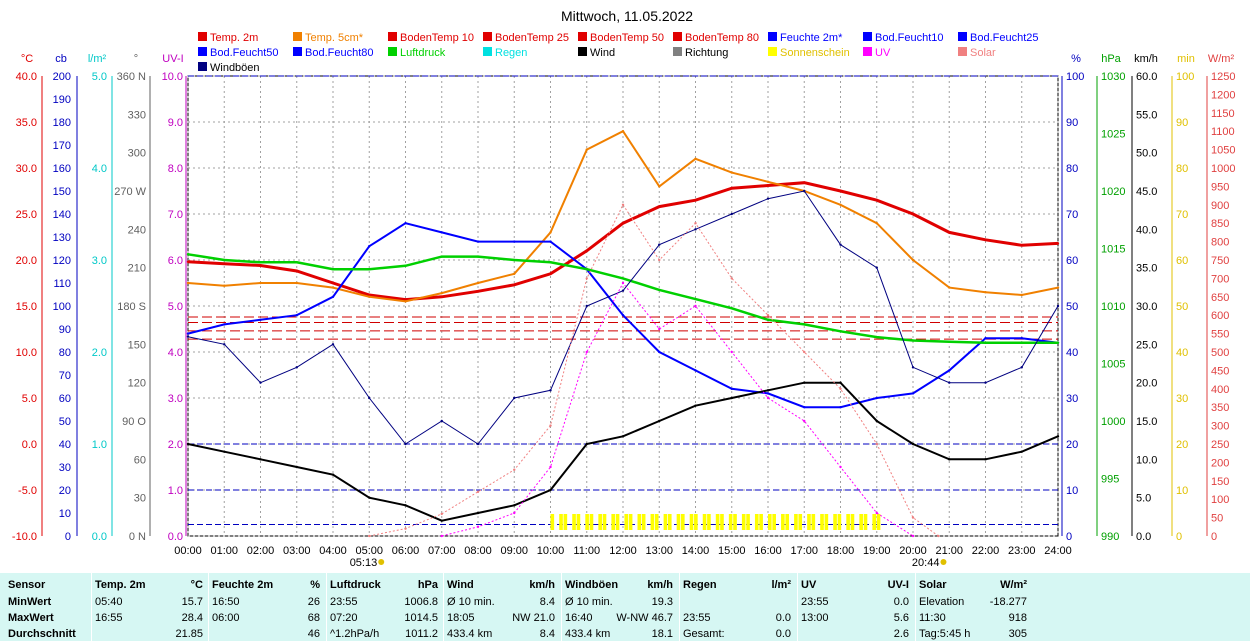 Image resolution: width=1250 pixels, height=641 pixels. Describe the element at coordinates (1113, 192) in the screenshot. I see `y-tick-label: 1020` at that location.